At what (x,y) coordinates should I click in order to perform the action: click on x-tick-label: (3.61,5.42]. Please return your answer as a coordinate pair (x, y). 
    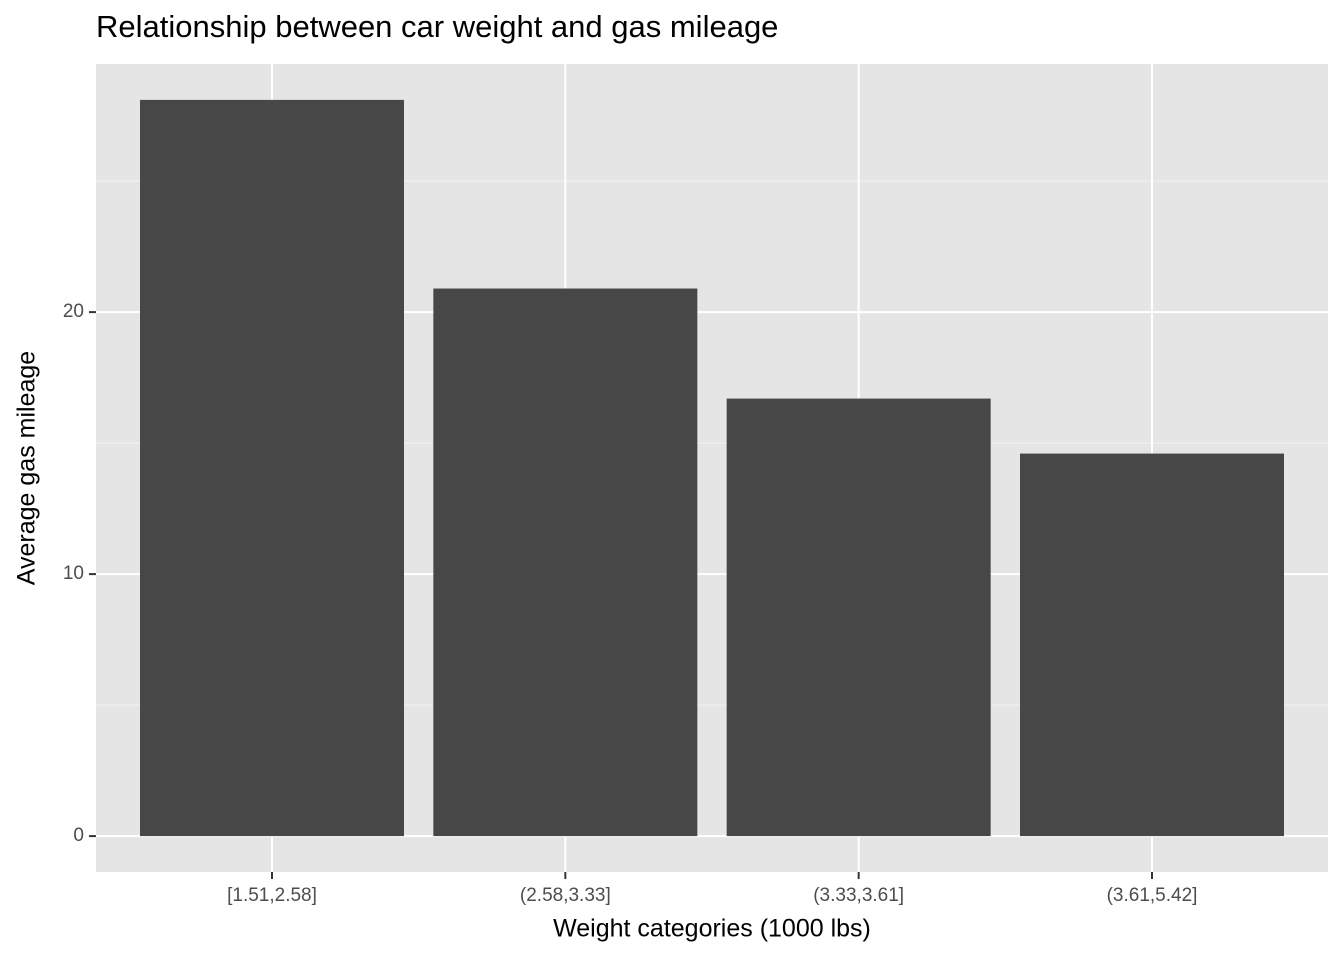
    Looking at the image, I should click on (1152, 895).